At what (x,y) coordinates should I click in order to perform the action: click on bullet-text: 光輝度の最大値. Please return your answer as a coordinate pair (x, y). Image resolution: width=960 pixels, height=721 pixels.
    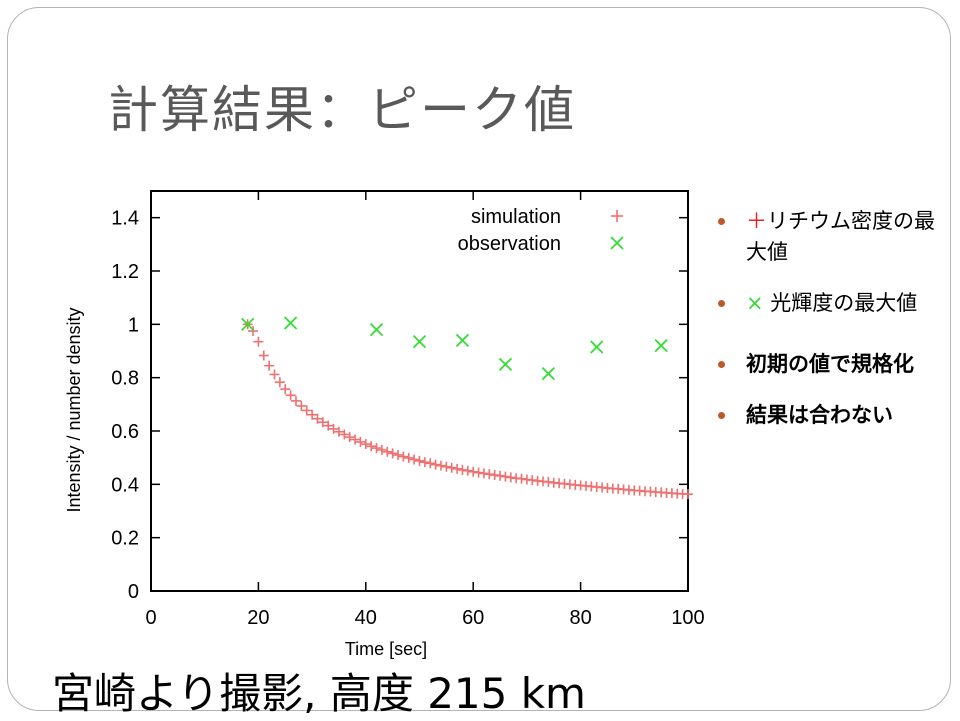
    Looking at the image, I should click on (844, 303).